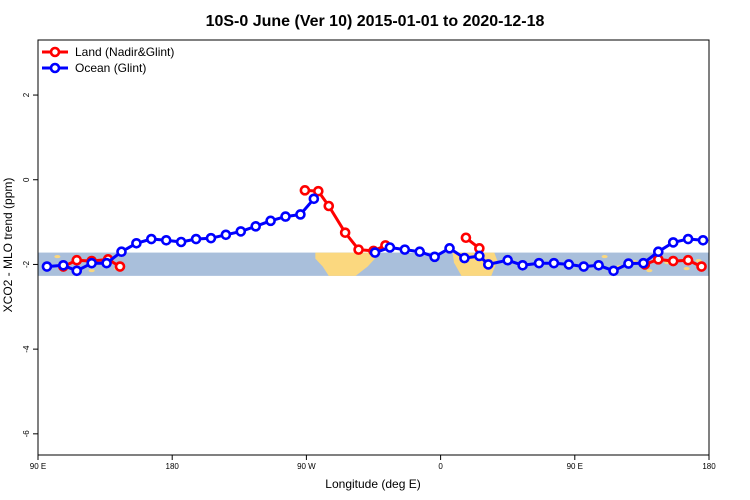  Describe the element at coordinates (8, 245) in the screenshot. I see `y-axis-label: XCO2 - MLO trend (ppm)` at that location.